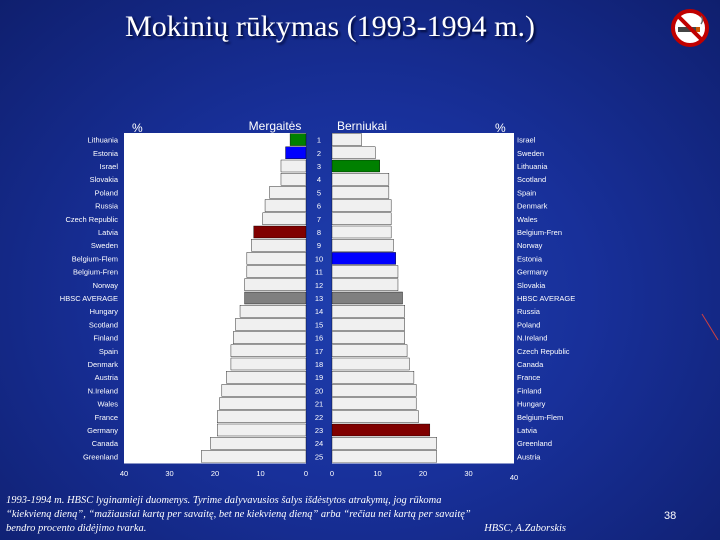  What do you see at coordinates (100, 456) in the screenshot?
I see `girls-label-greenland: Greenland` at bounding box center [100, 456].